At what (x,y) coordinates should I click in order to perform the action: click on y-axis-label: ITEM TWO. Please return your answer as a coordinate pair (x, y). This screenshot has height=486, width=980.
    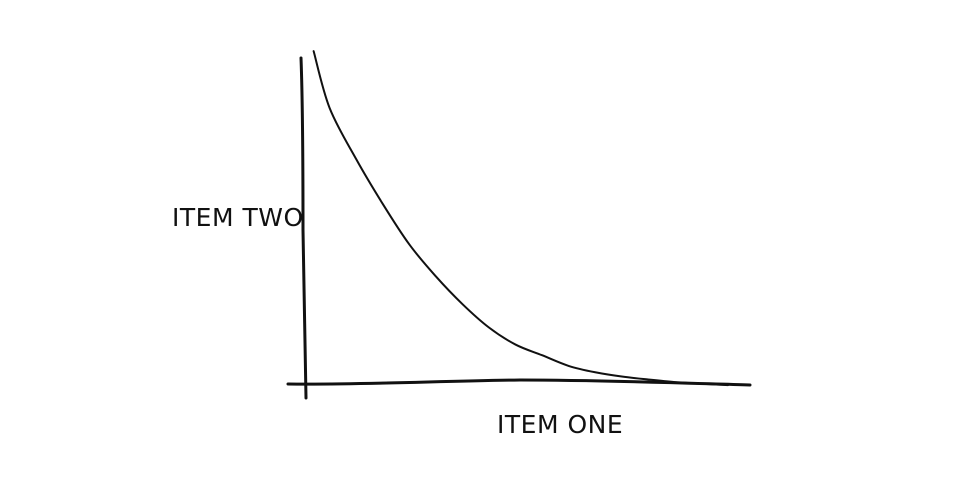
    Looking at the image, I should click on (238, 217).